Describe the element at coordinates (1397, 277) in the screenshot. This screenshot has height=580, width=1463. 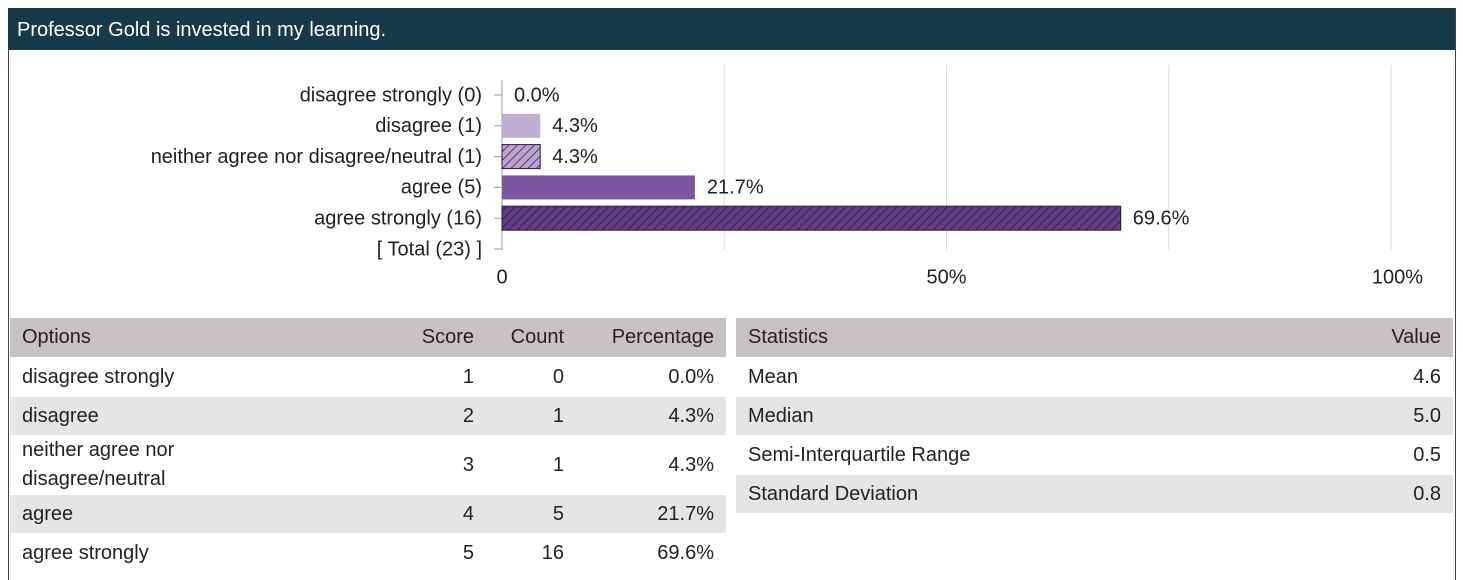
I see `x-tick-label: 100%` at that location.